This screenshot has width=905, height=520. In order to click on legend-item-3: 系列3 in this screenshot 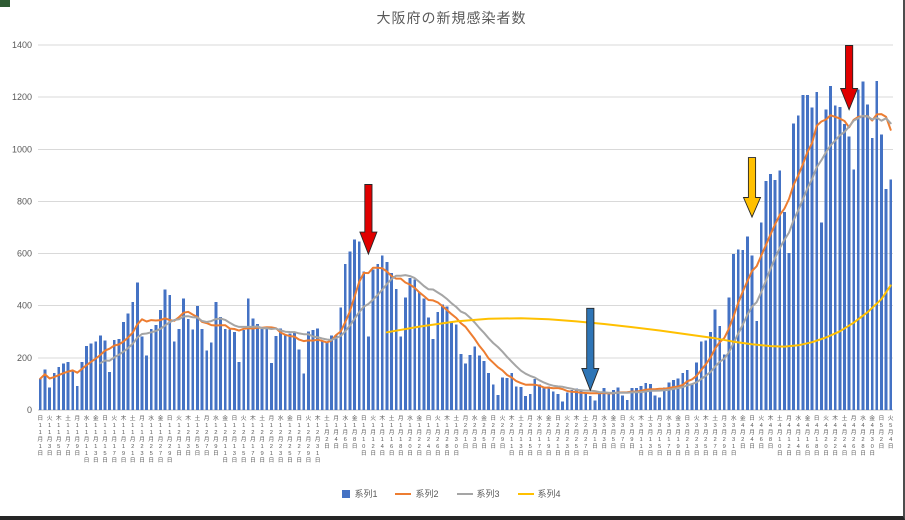, I will do `click(478, 493)`.